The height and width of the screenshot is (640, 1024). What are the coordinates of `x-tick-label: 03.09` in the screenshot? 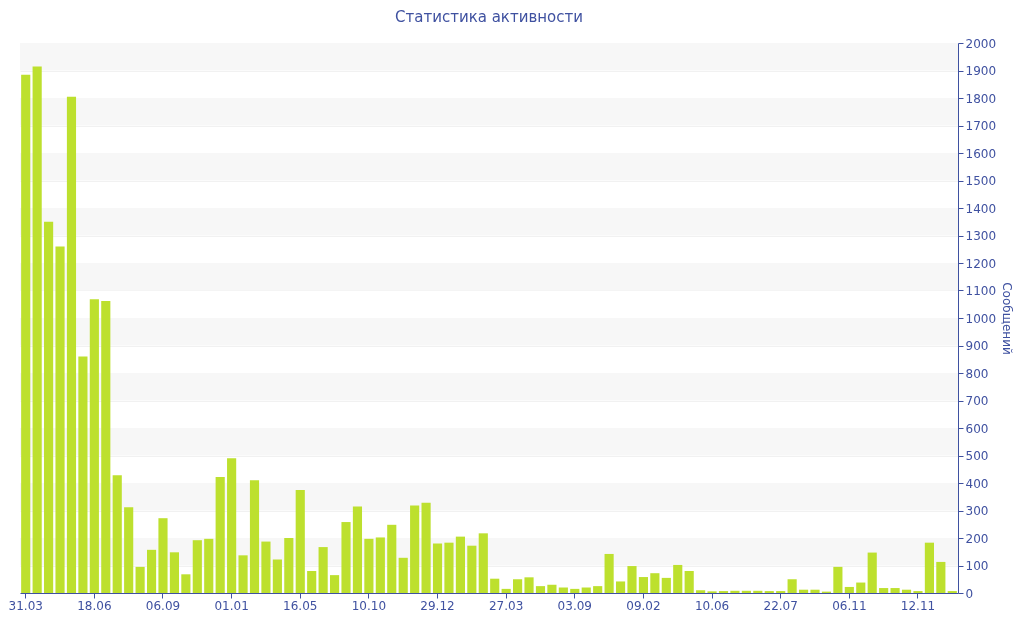 It's located at (574, 605).